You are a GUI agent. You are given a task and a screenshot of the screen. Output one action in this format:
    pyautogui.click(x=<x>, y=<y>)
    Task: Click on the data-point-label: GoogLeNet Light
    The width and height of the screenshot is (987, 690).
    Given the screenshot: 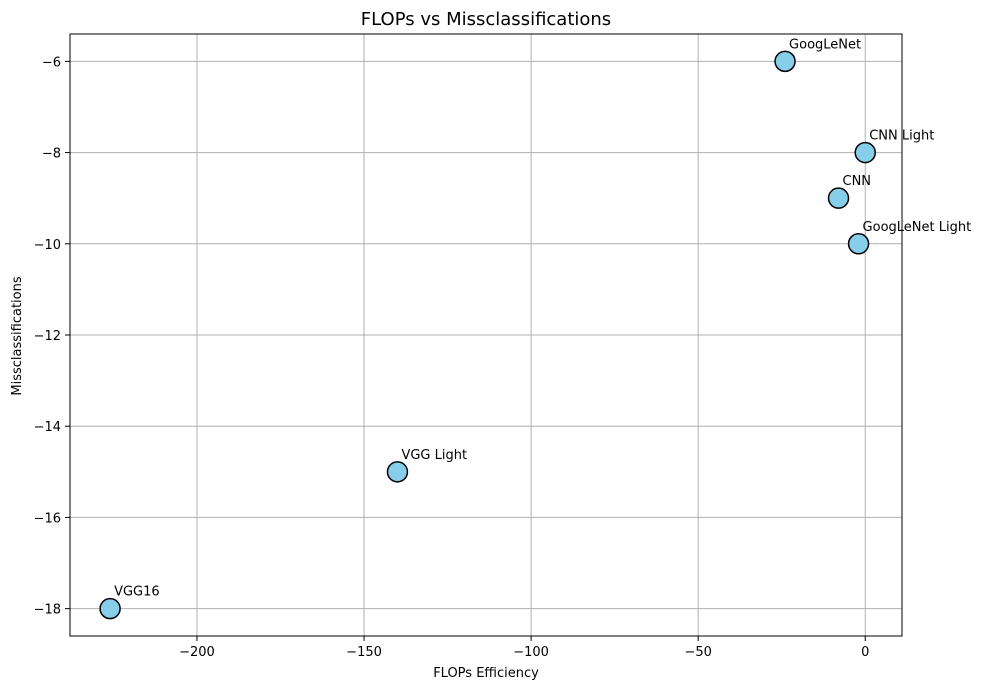 What is the action you would take?
    pyautogui.click(x=917, y=227)
    